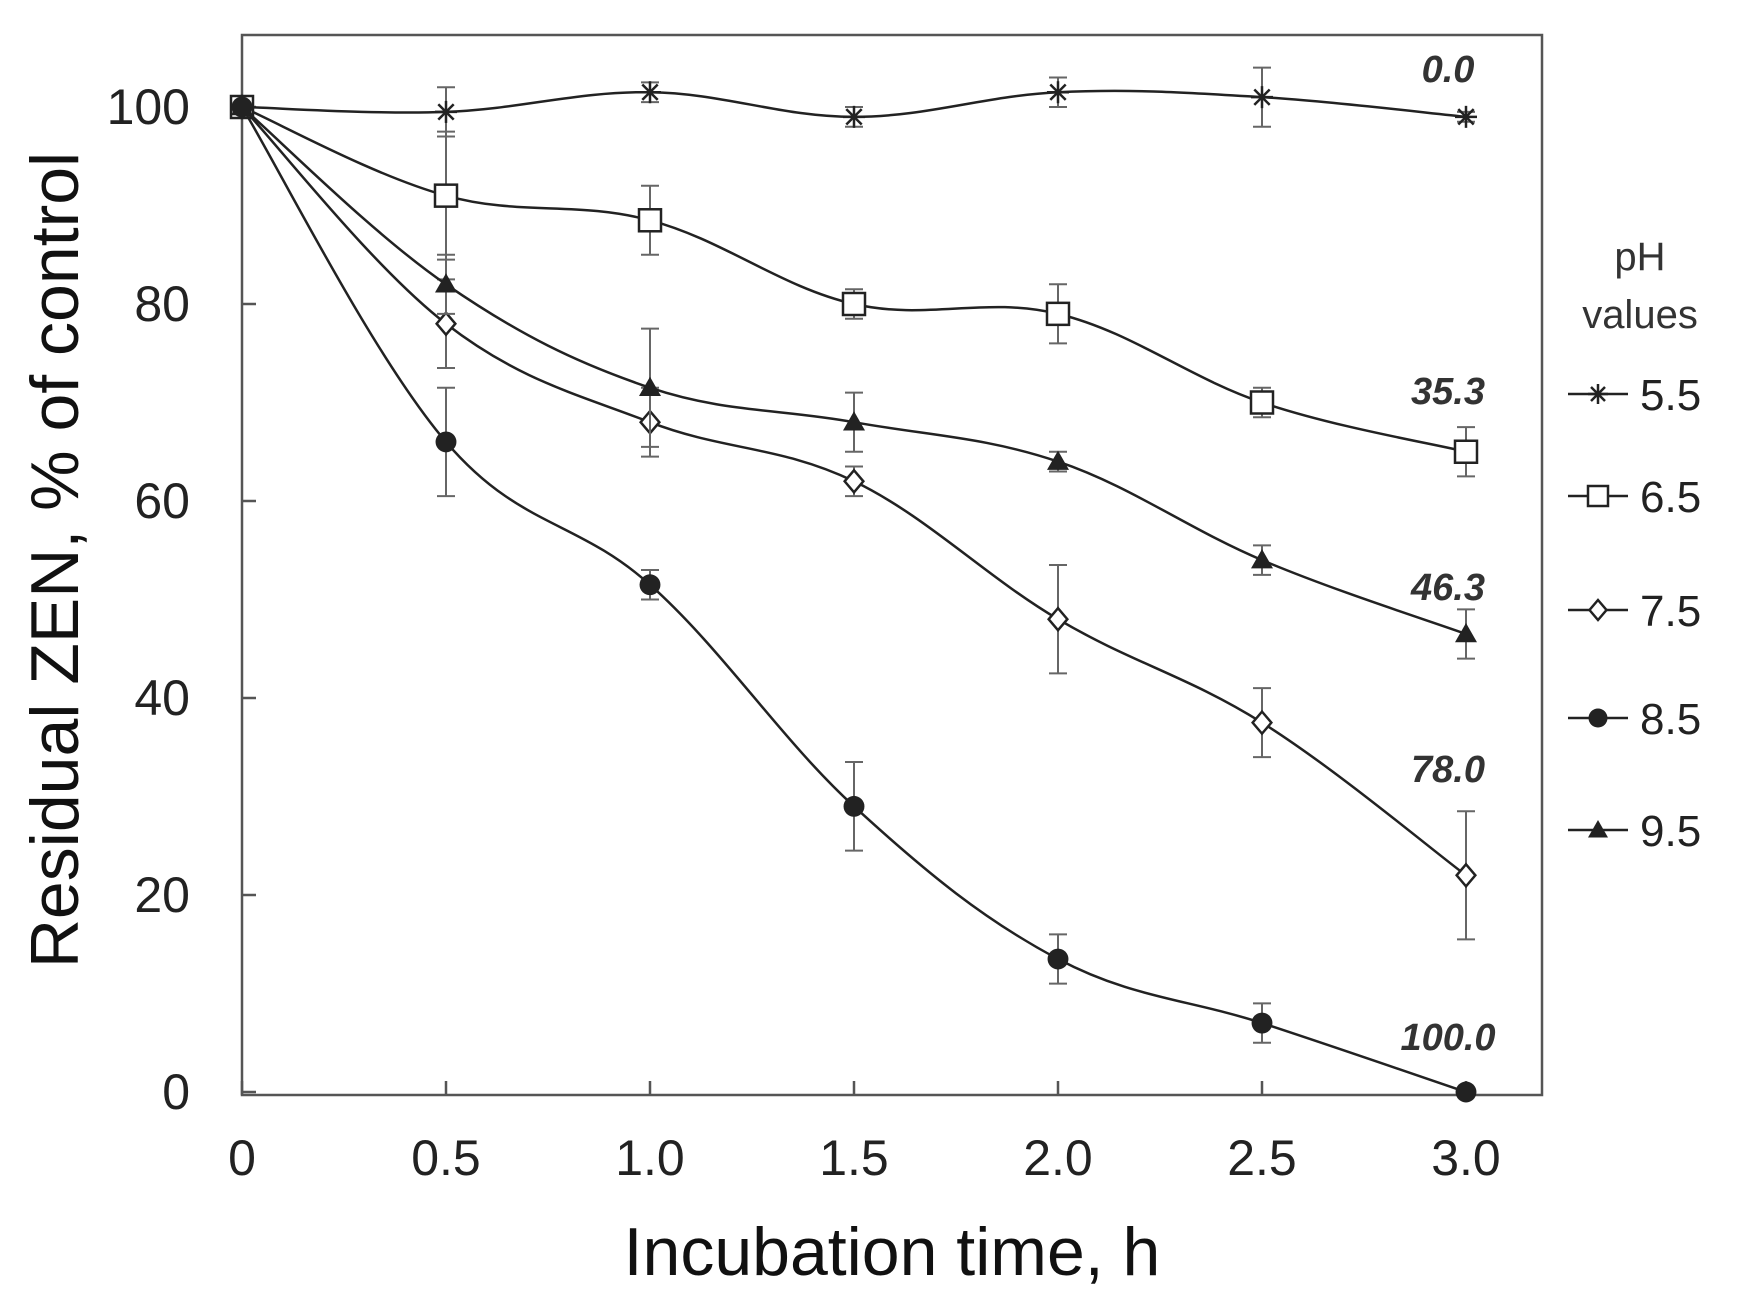  I want to click on y-tick-label: 60, so click(162, 501).